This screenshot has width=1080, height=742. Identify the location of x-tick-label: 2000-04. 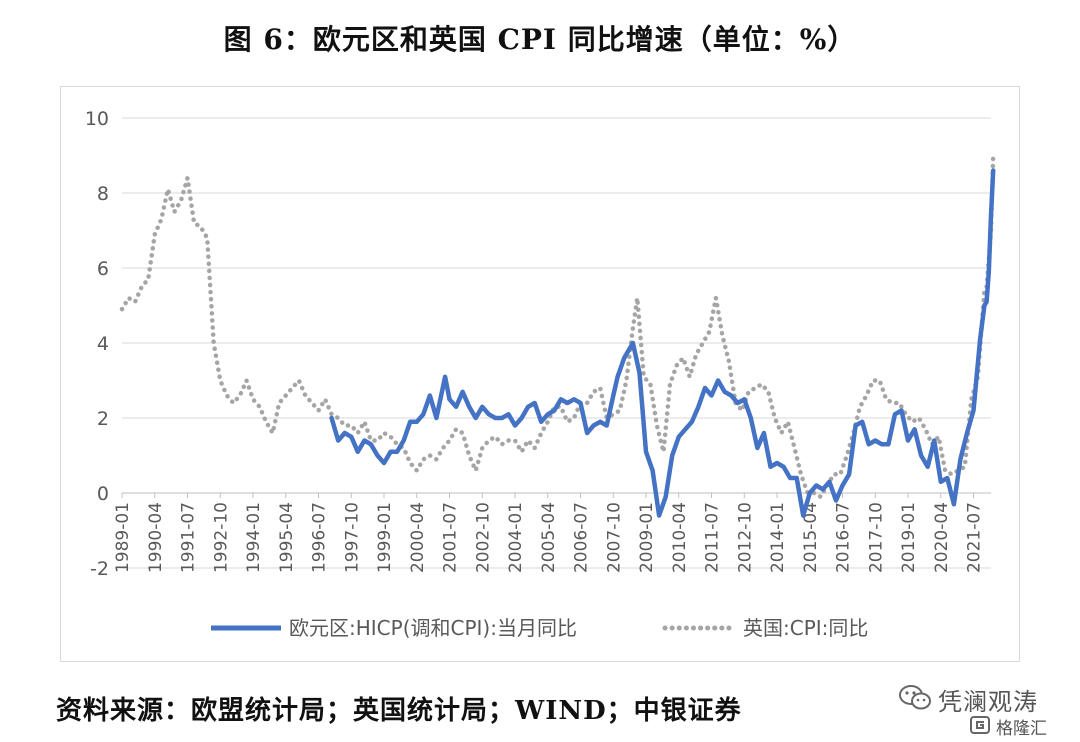
(418, 537).